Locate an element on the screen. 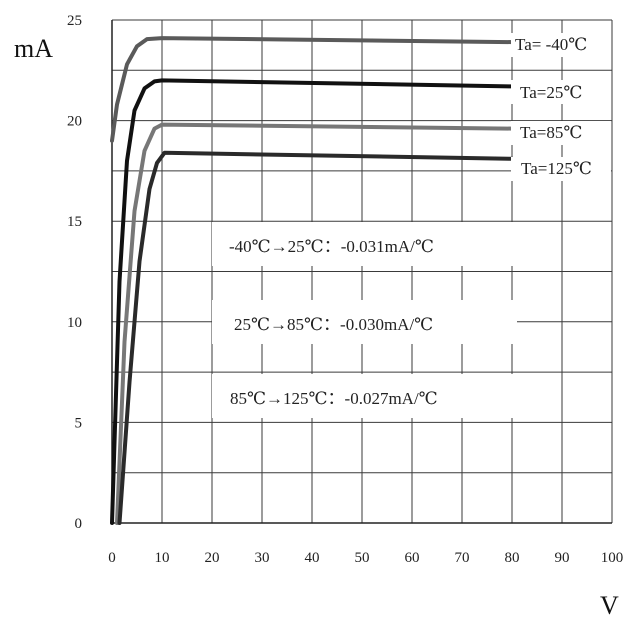  y-axis-label: mA is located at coordinates (33, 48).